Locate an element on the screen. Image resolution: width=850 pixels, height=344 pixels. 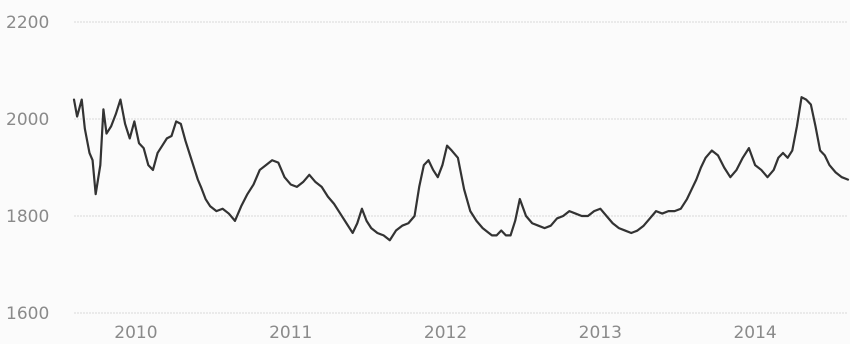
x-tick-label: 2012 is located at coordinates (445, 333).